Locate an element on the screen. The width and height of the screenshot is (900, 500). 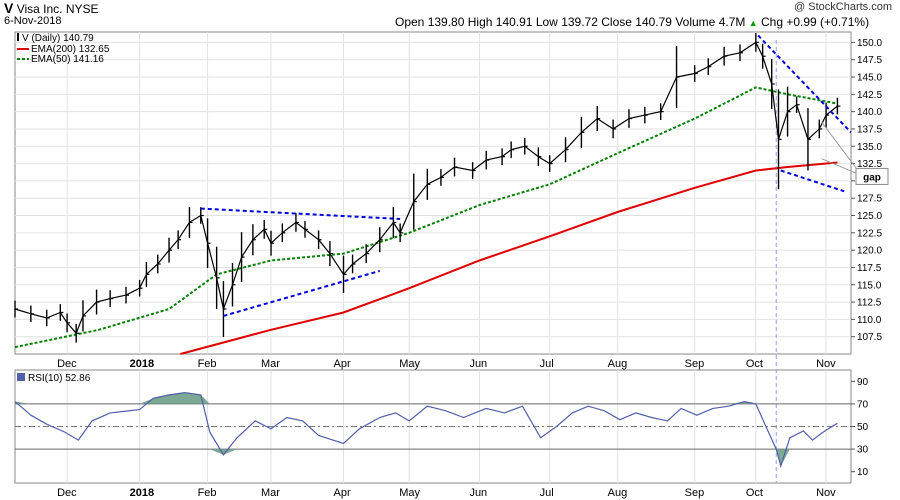
rsi-tick-label: 70 is located at coordinates (863, 404).